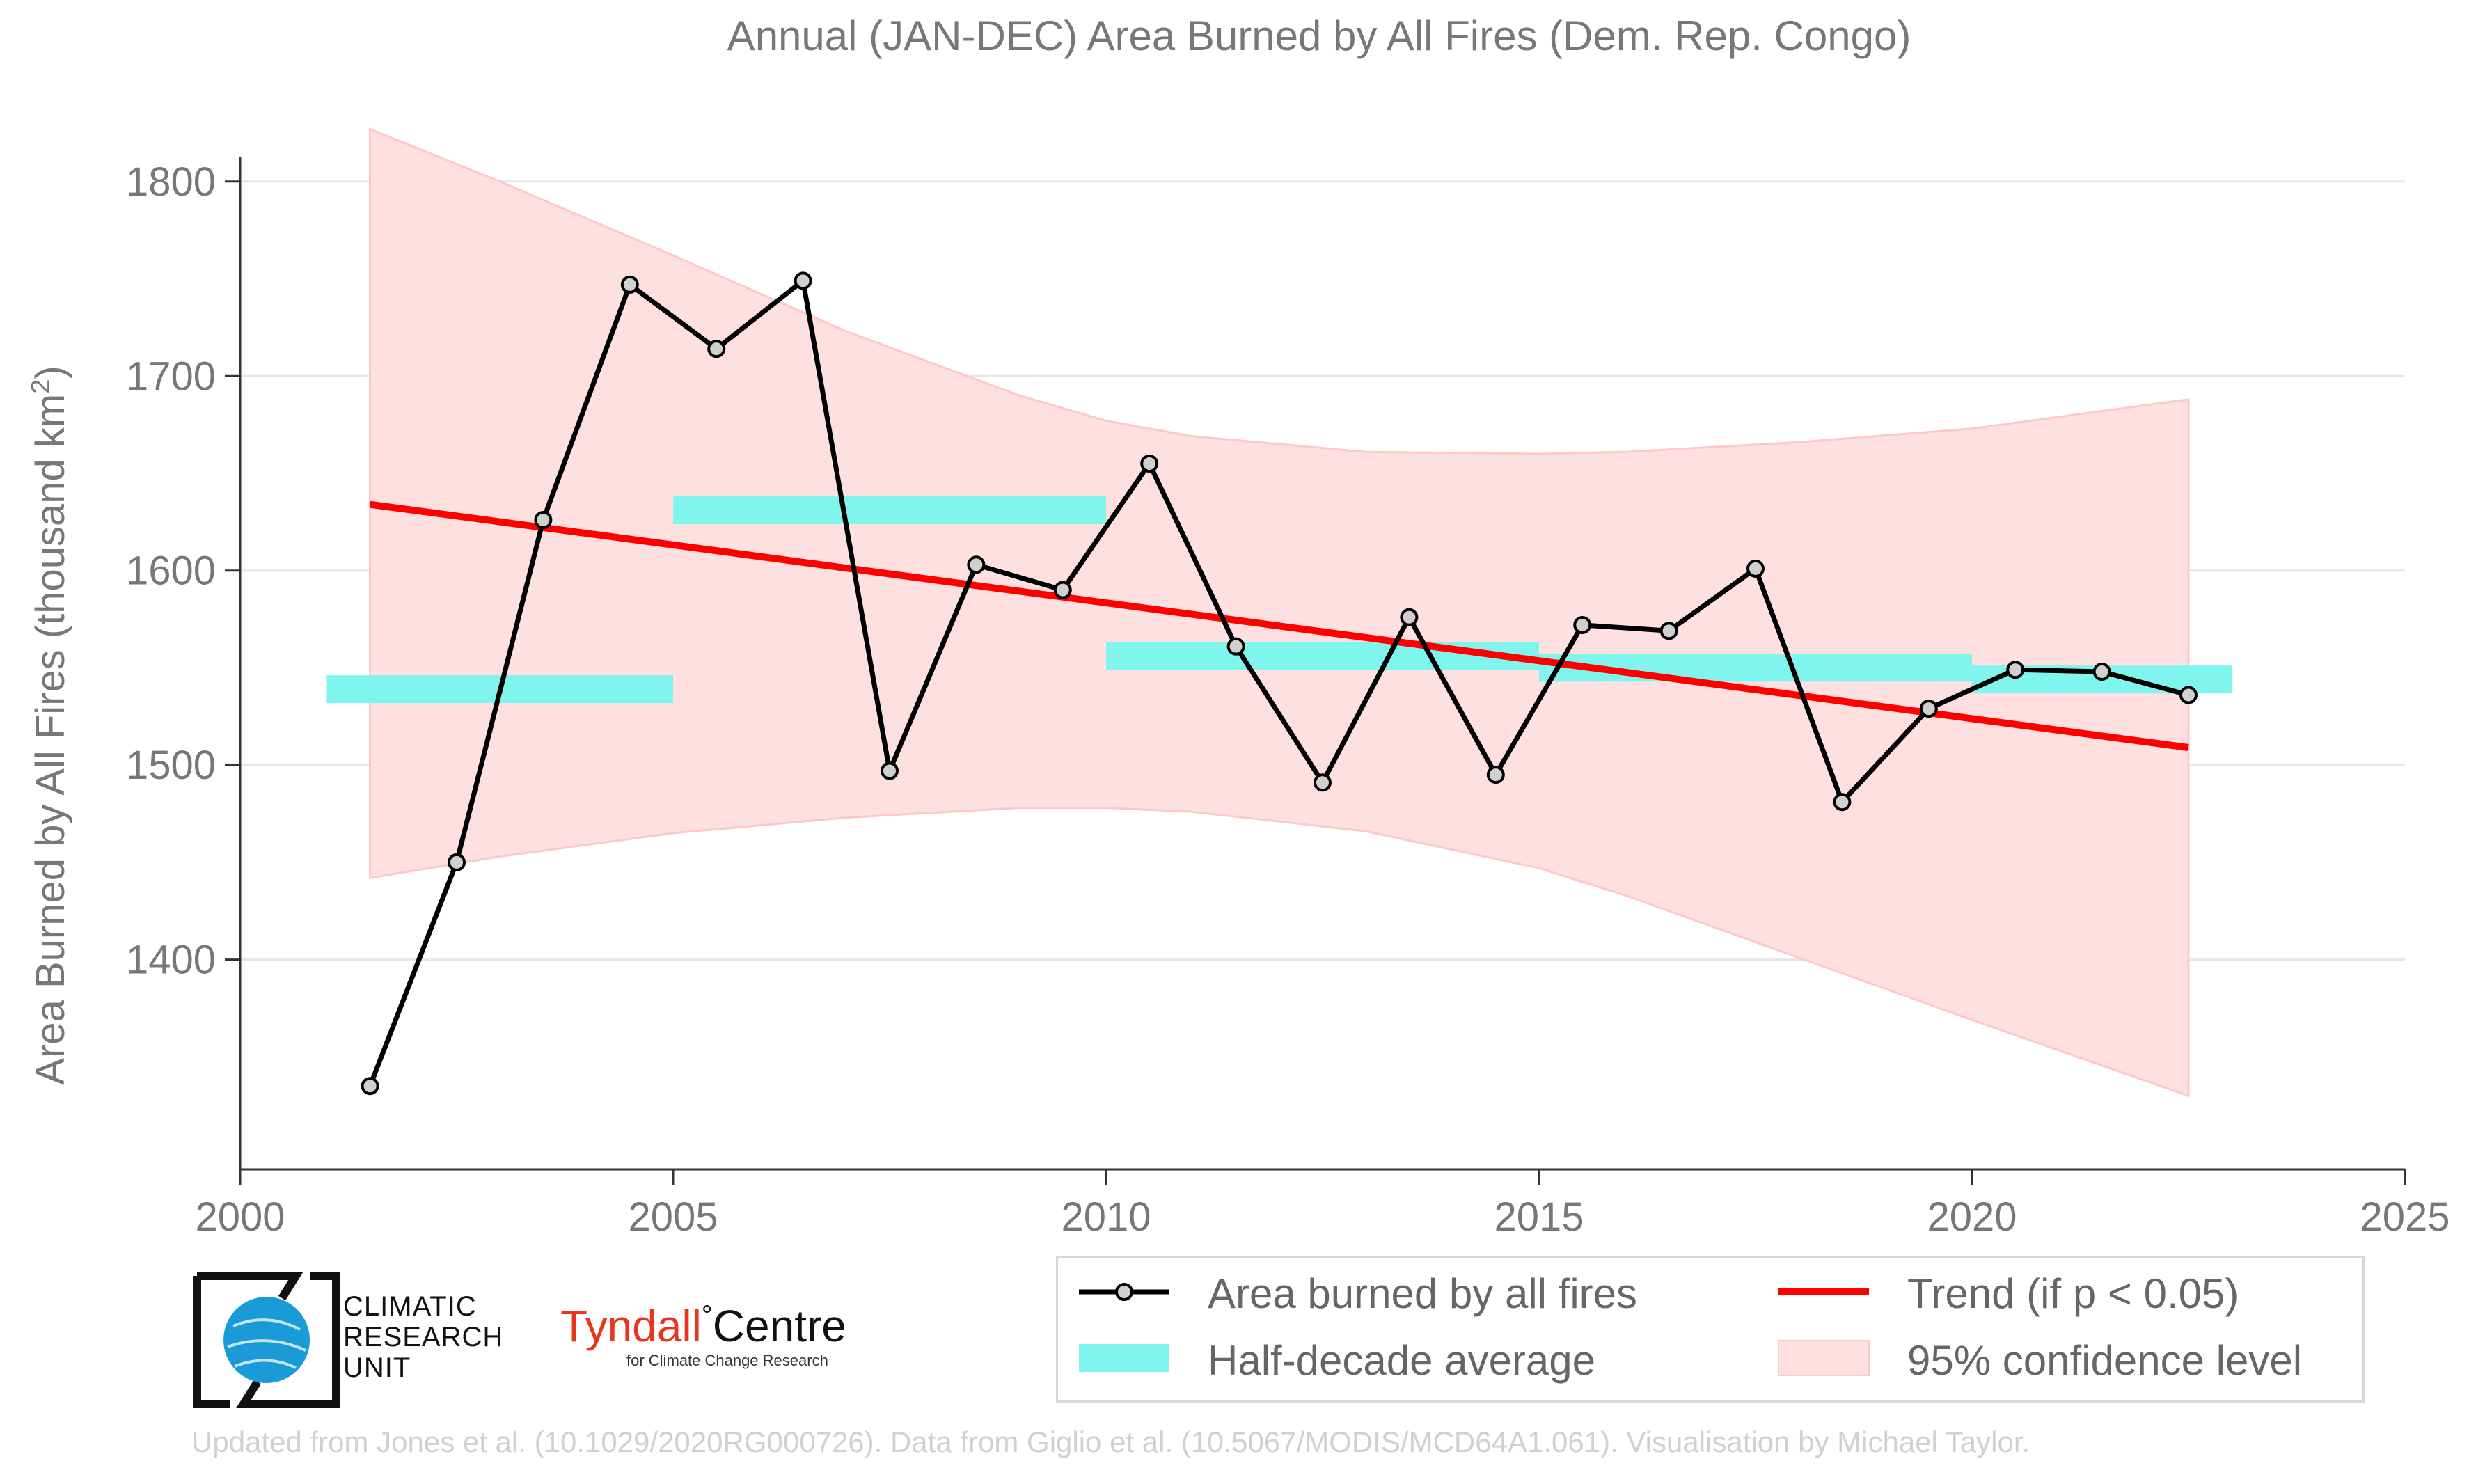 Image resolution: width=2469 pixels, height=1484 pixels. What do you see at coordinates (1402, 1360) in the screenshot?
I see `legend-label-half-decade: Half-decade average` at bounding box center [1402, 1360].